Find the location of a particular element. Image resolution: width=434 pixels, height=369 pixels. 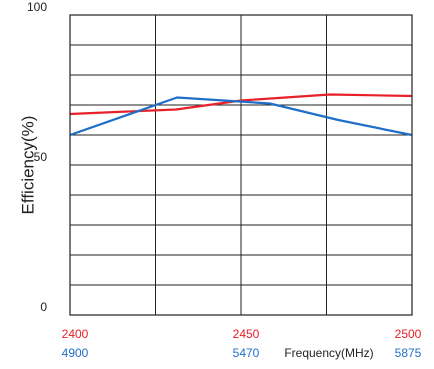

y-axis-label: Efficiency(%) is located at coordinates (27, 165).